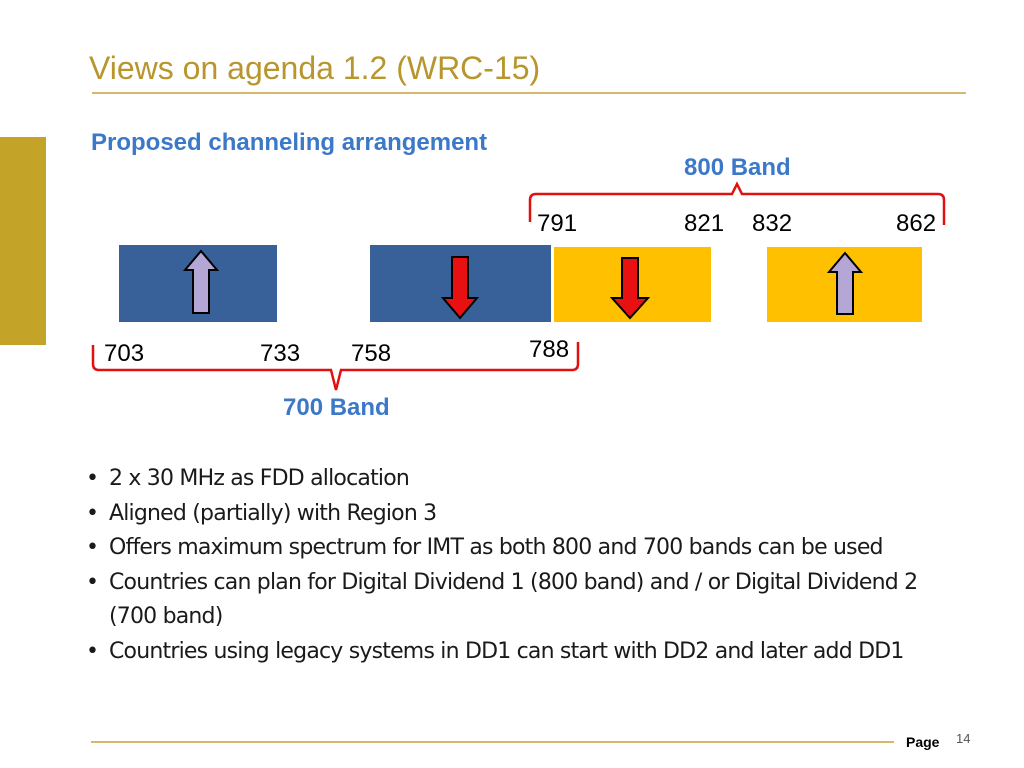 This screenshot has width=1024, height=768. I want to click on freq-label-733: 733, so click(280, 353).